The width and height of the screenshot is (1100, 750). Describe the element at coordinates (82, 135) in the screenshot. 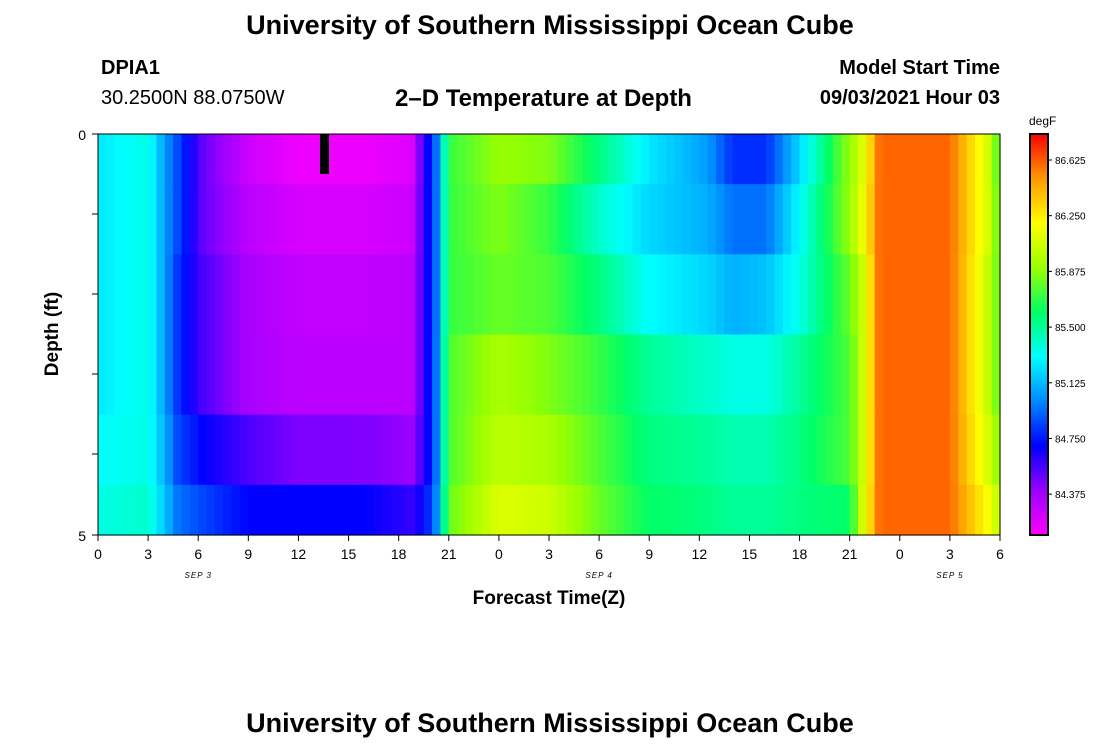

I see `y-tick-label: 0` at that location.